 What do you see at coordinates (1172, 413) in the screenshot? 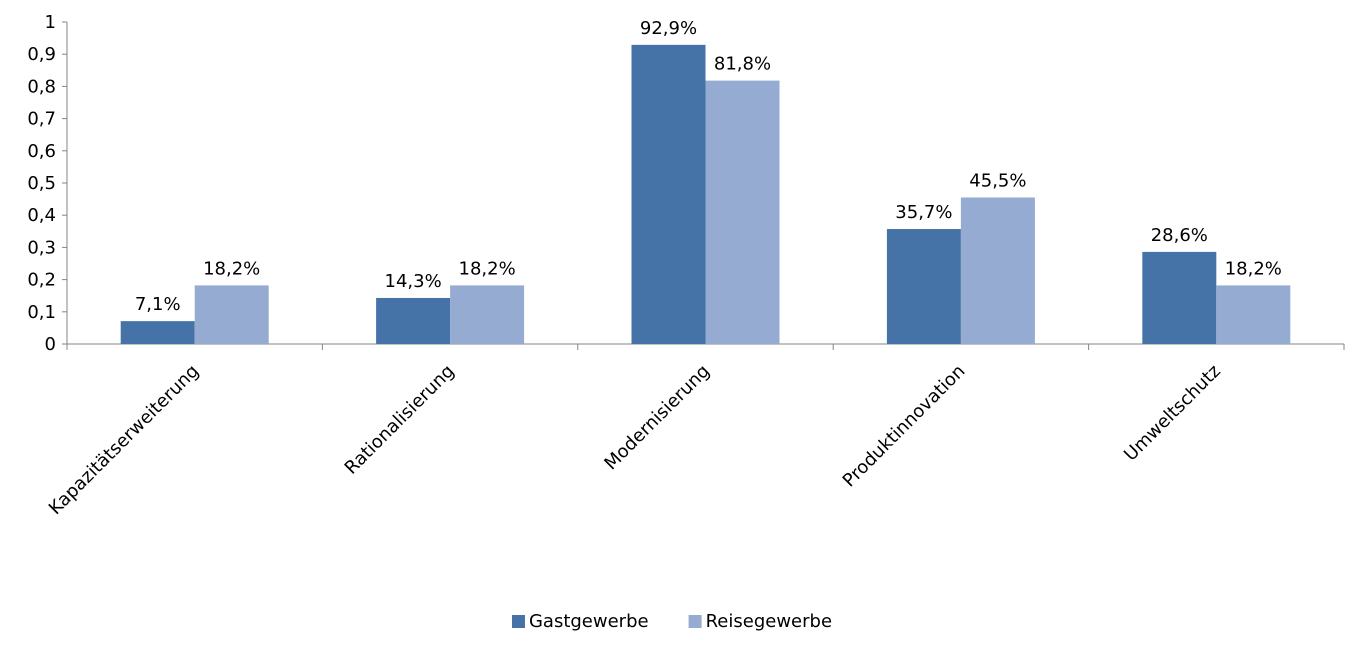
I see `x-category-label: Umweltschutz` at bounding box center [1172, 413].